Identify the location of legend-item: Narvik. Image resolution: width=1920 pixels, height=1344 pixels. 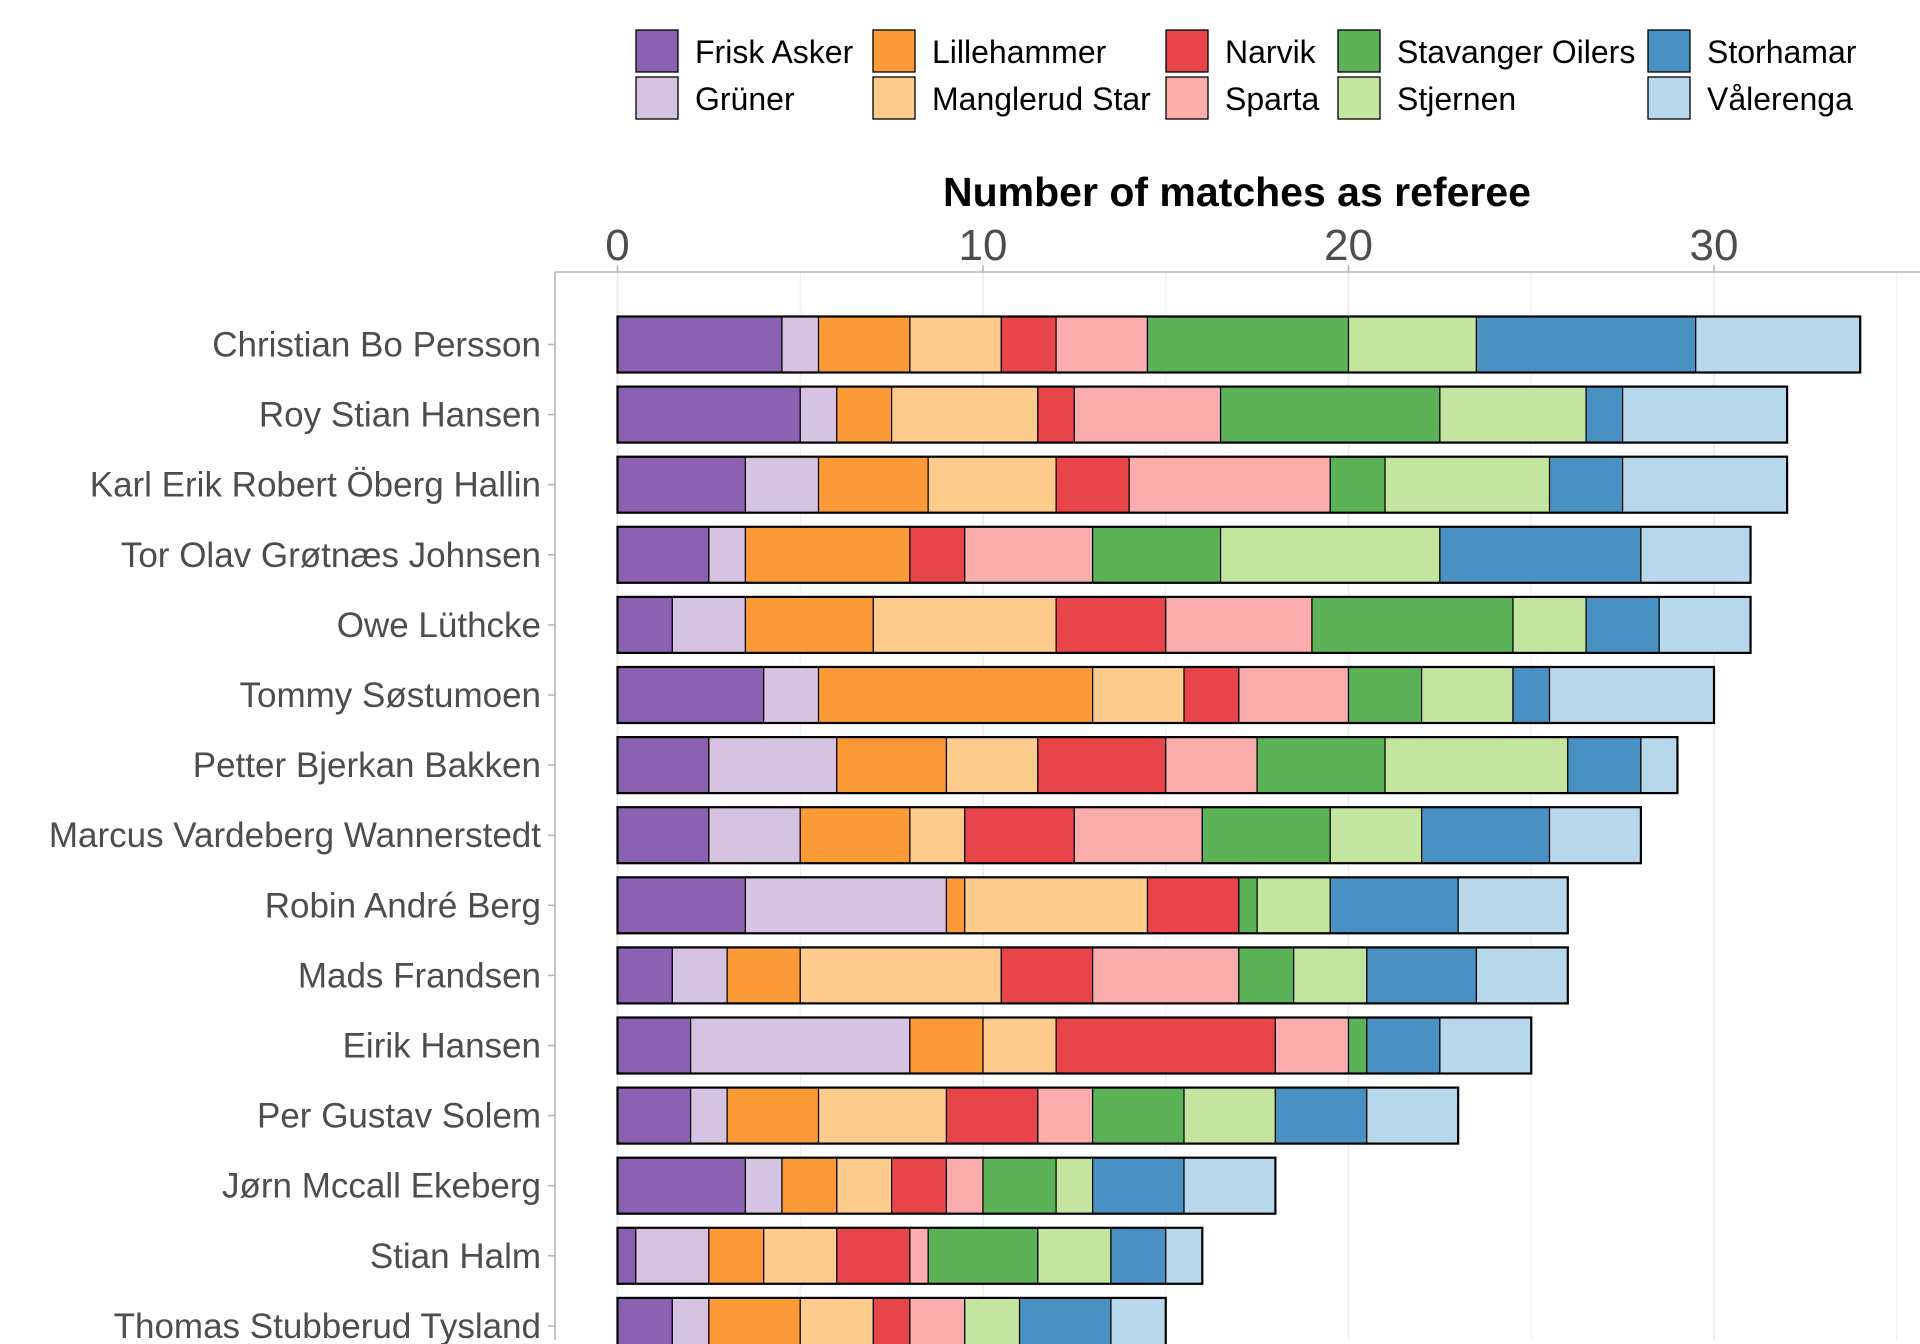
(1241, 51).